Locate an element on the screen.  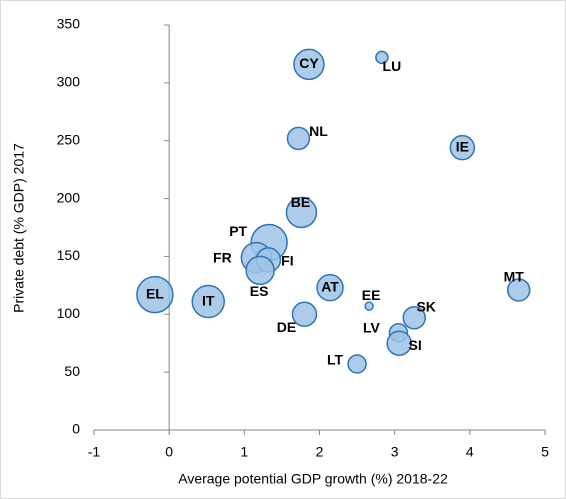
y-tick-label: 250 is located at coordinates (69, 139).